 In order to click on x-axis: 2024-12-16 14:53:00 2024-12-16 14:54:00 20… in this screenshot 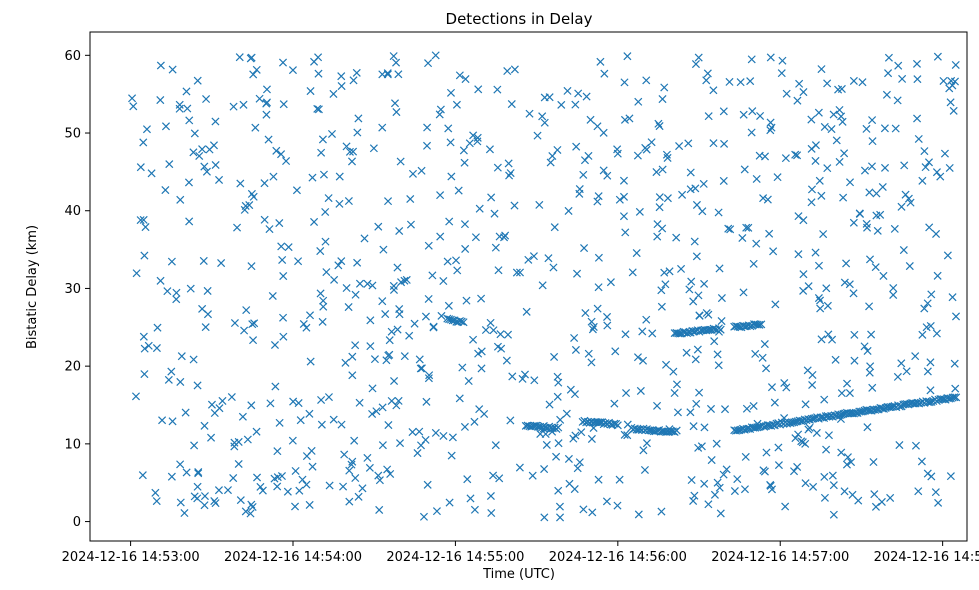, I will do `click(520, 553)`.